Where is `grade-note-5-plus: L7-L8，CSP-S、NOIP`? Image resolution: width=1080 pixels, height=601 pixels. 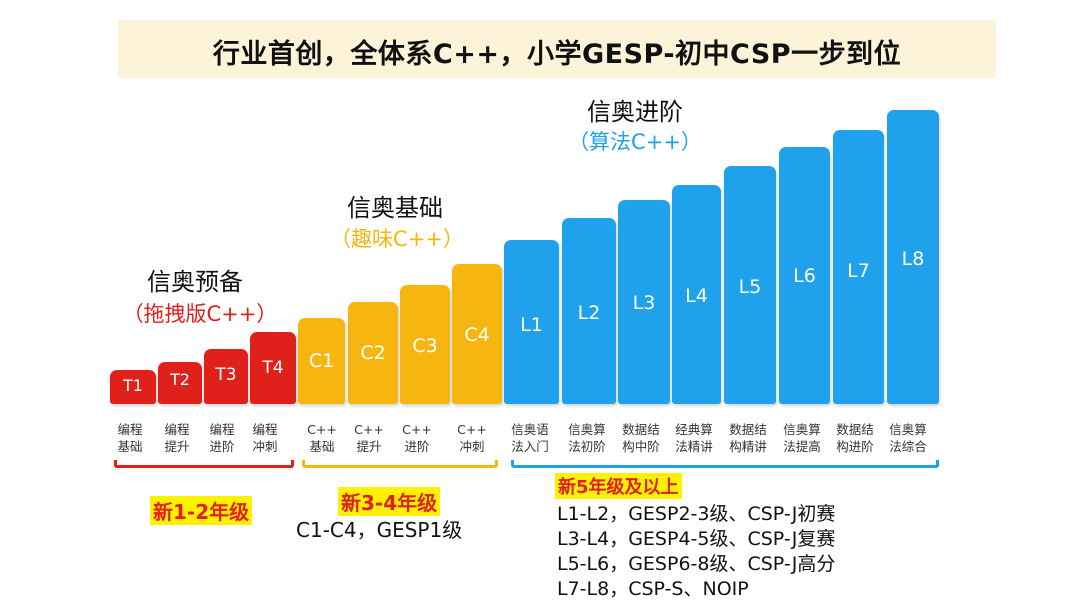 grade-note-5-plus: L7-L8，CSP-S、NOIP is located at coordinates (653, 589).